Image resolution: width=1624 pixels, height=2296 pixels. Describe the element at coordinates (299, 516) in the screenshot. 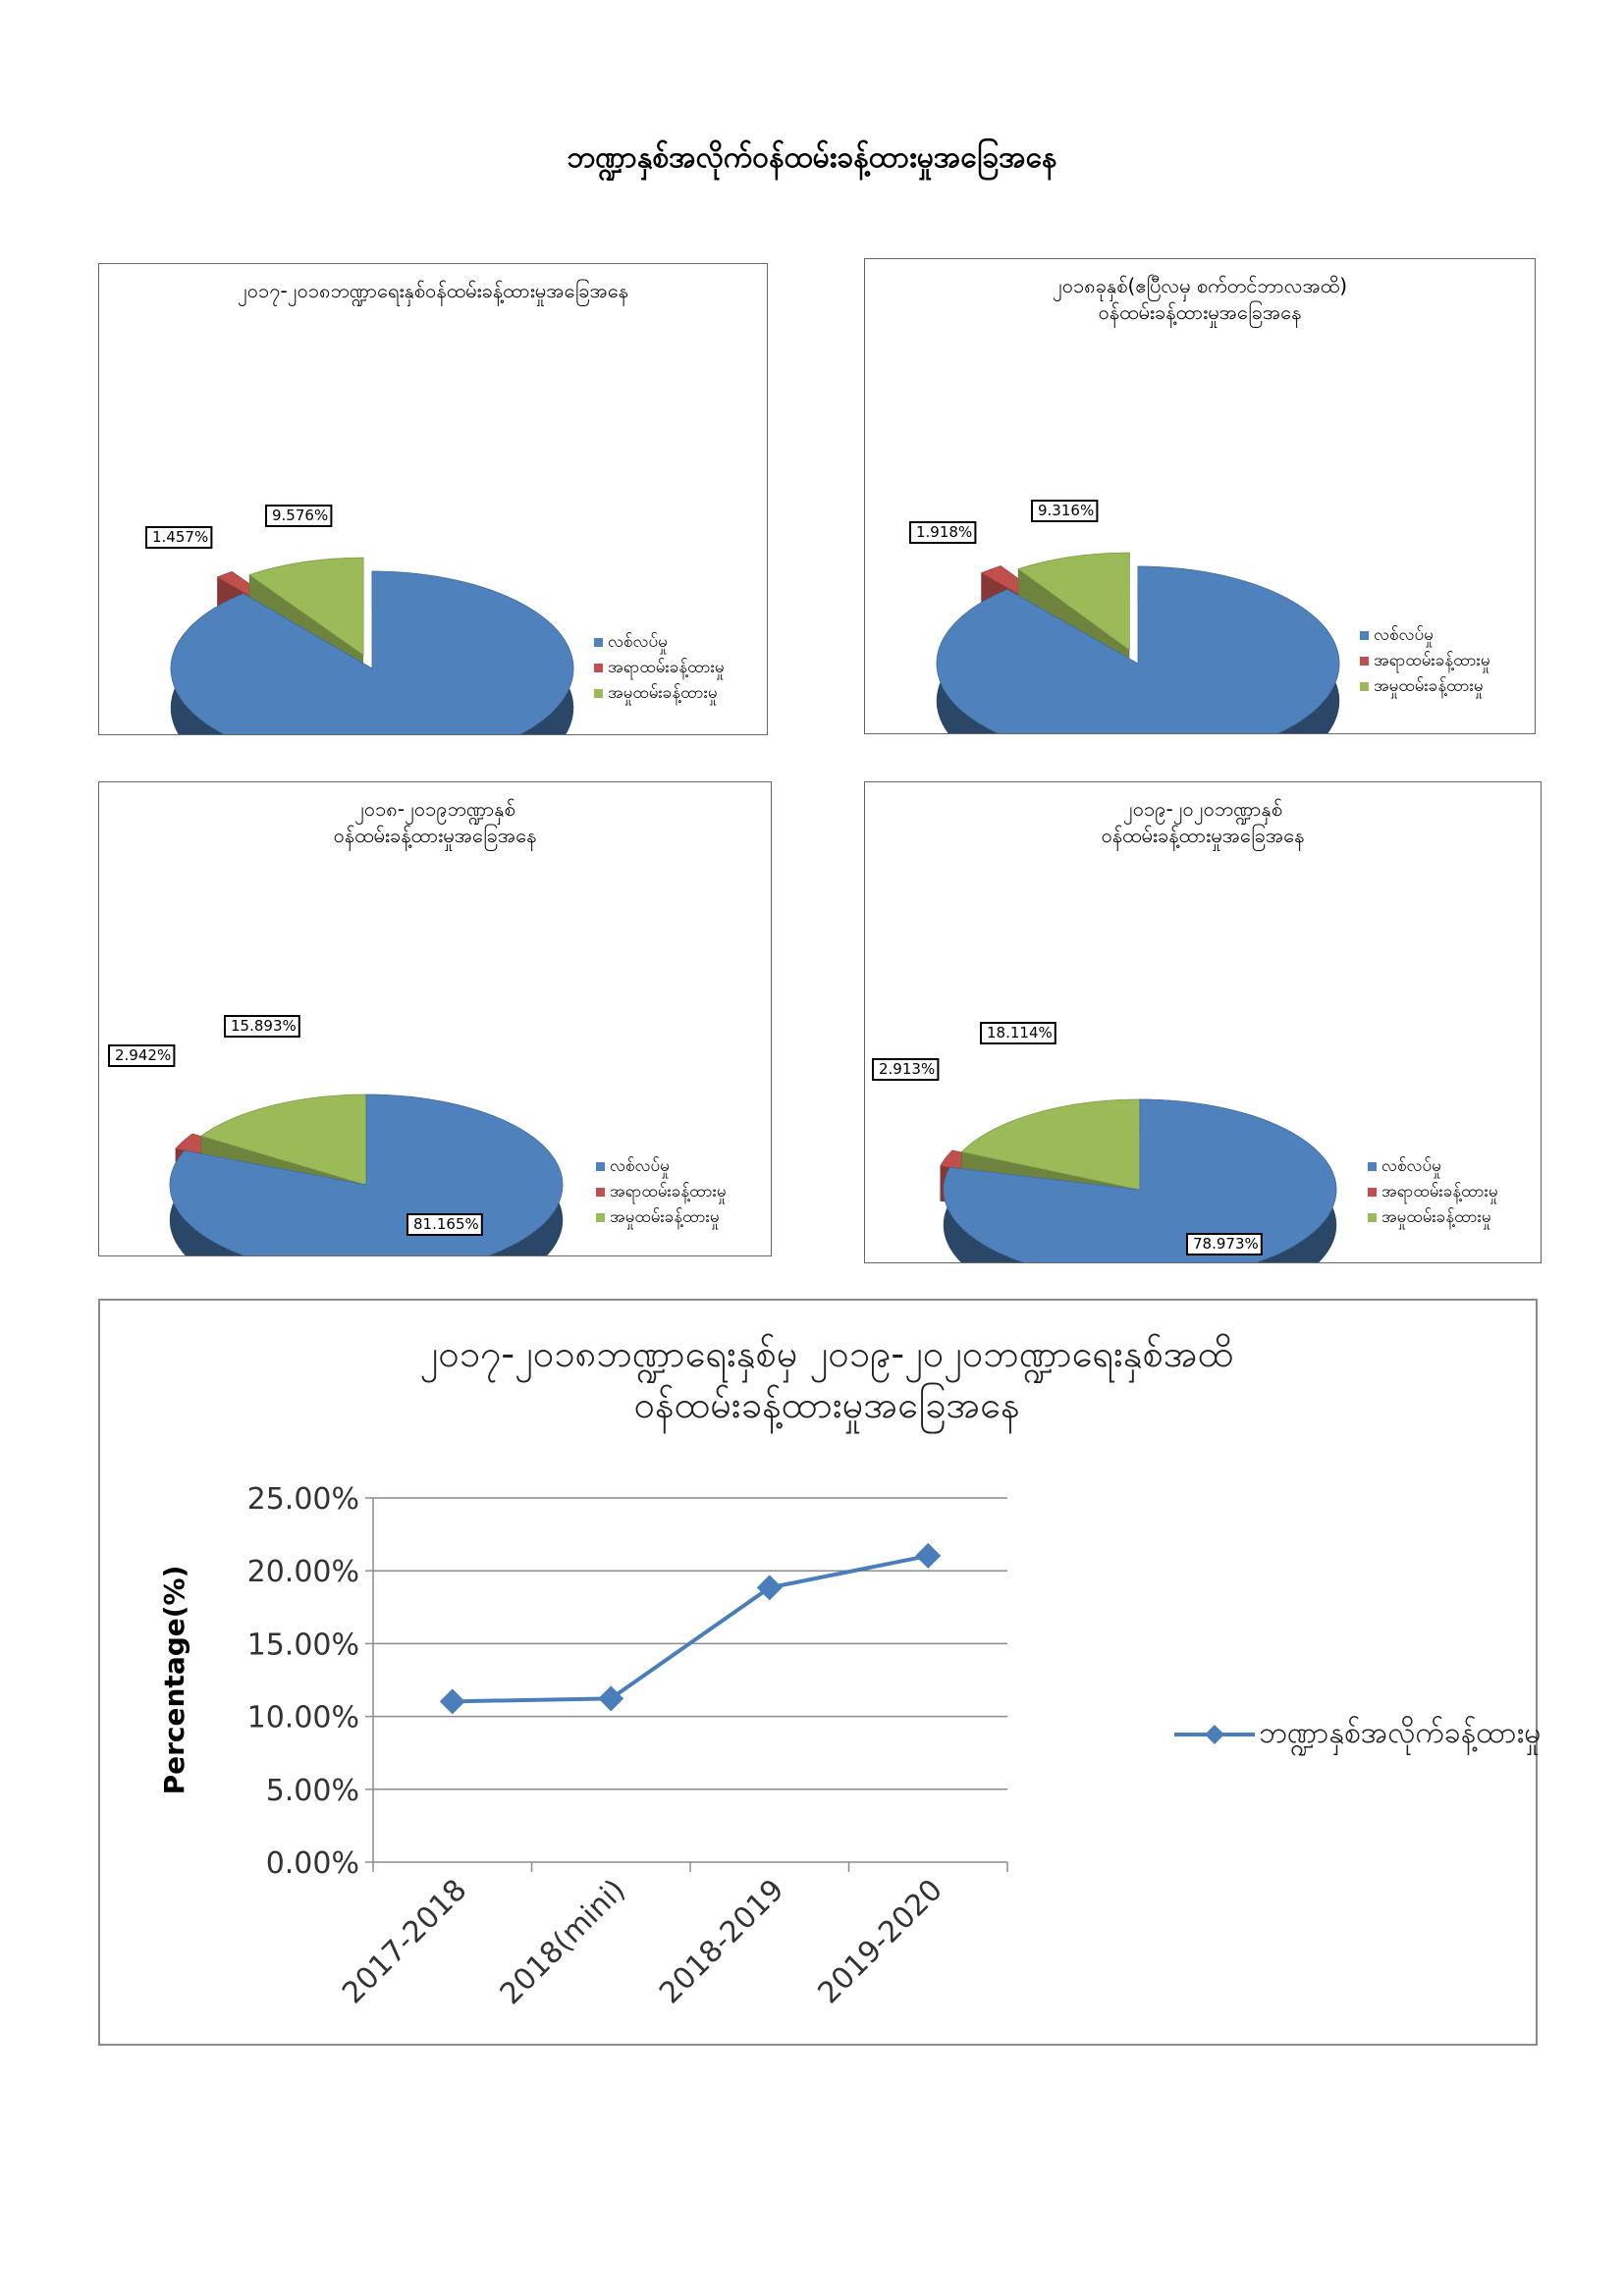

I see `pie-data-label-3: 9.576%` at that location.